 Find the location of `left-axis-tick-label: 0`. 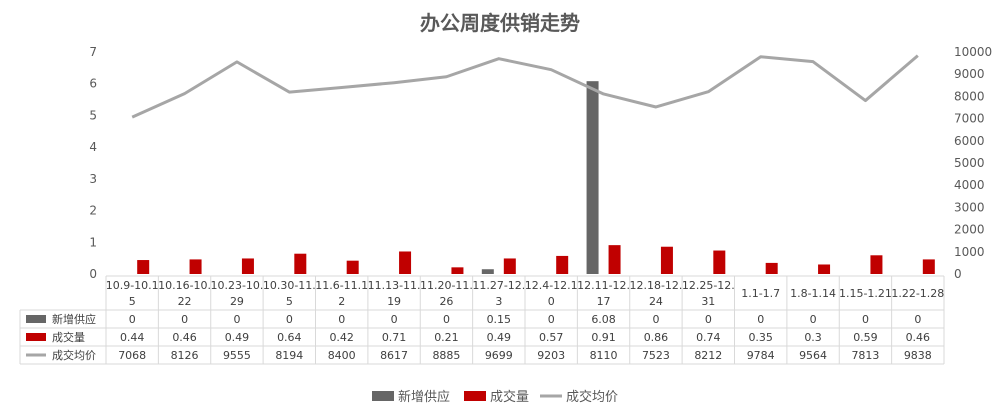

left-axis-tick-label: 0 is located at coordinates (93, 274).